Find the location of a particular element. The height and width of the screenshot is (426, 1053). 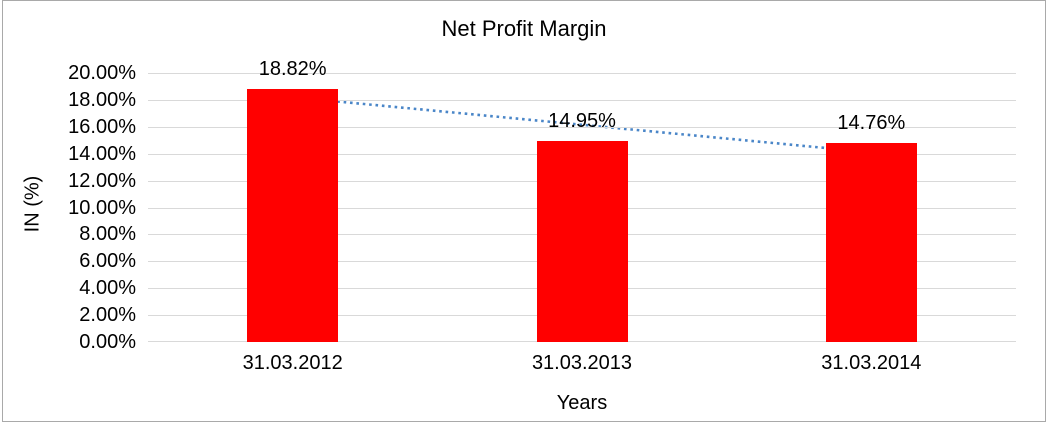

trendline is located at coordinates (582, 124).